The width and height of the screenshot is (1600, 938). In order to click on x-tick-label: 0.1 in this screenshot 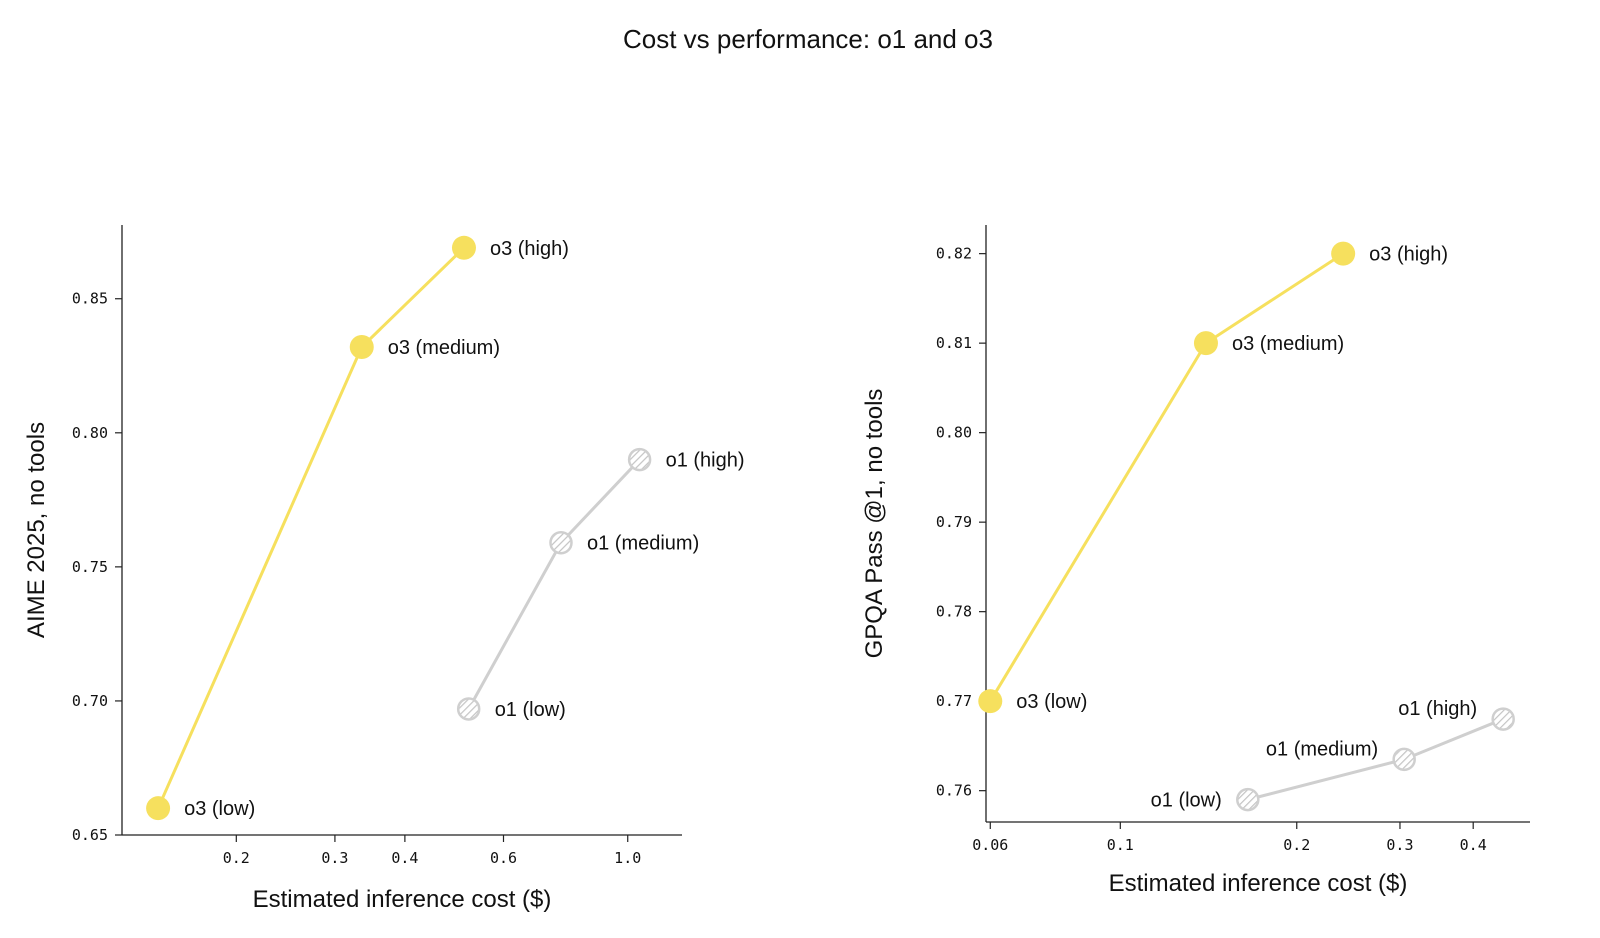, I will do `click(1120, 845)`.